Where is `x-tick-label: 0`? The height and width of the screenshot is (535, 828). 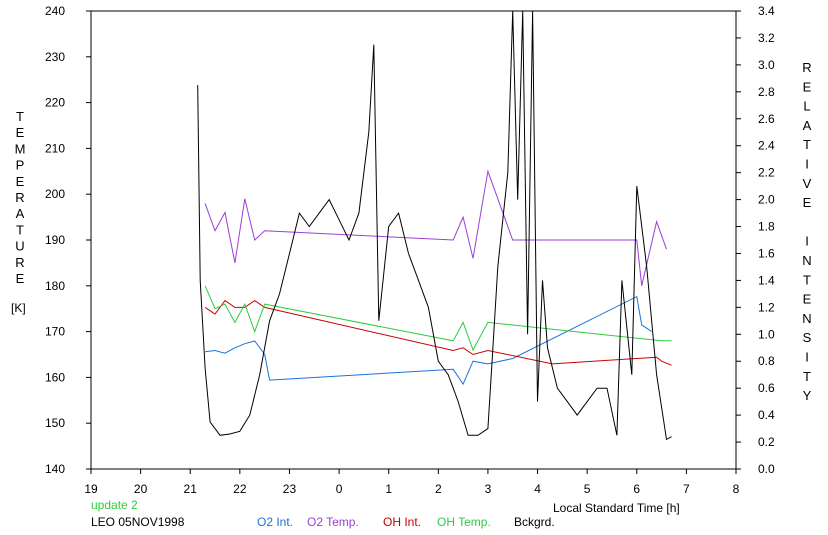 x-tick-label: 0 is located at coordinates (339, 489).